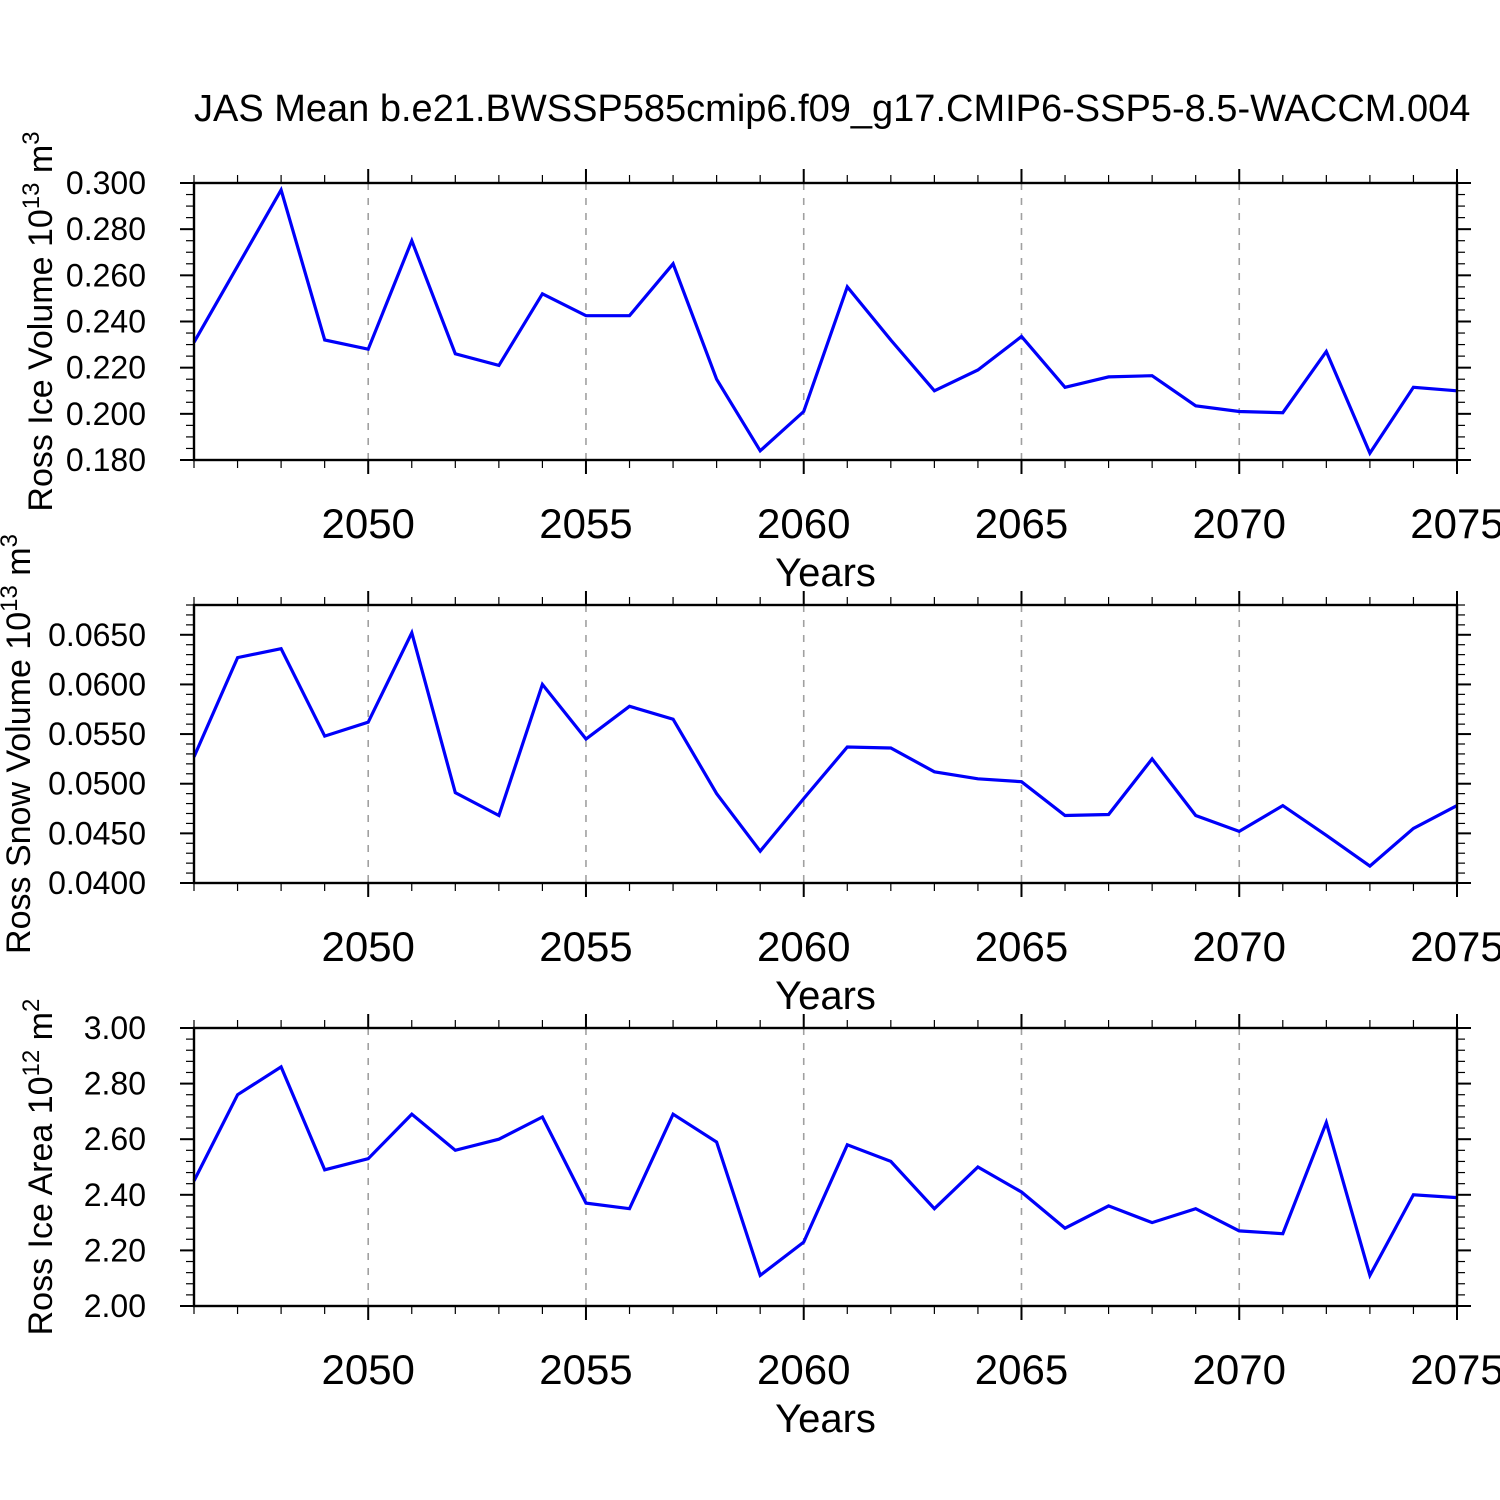 The height and width of the screenshot is (1500, 1500). I want to click on y-tick-label: 0.280, so click(106, 229).